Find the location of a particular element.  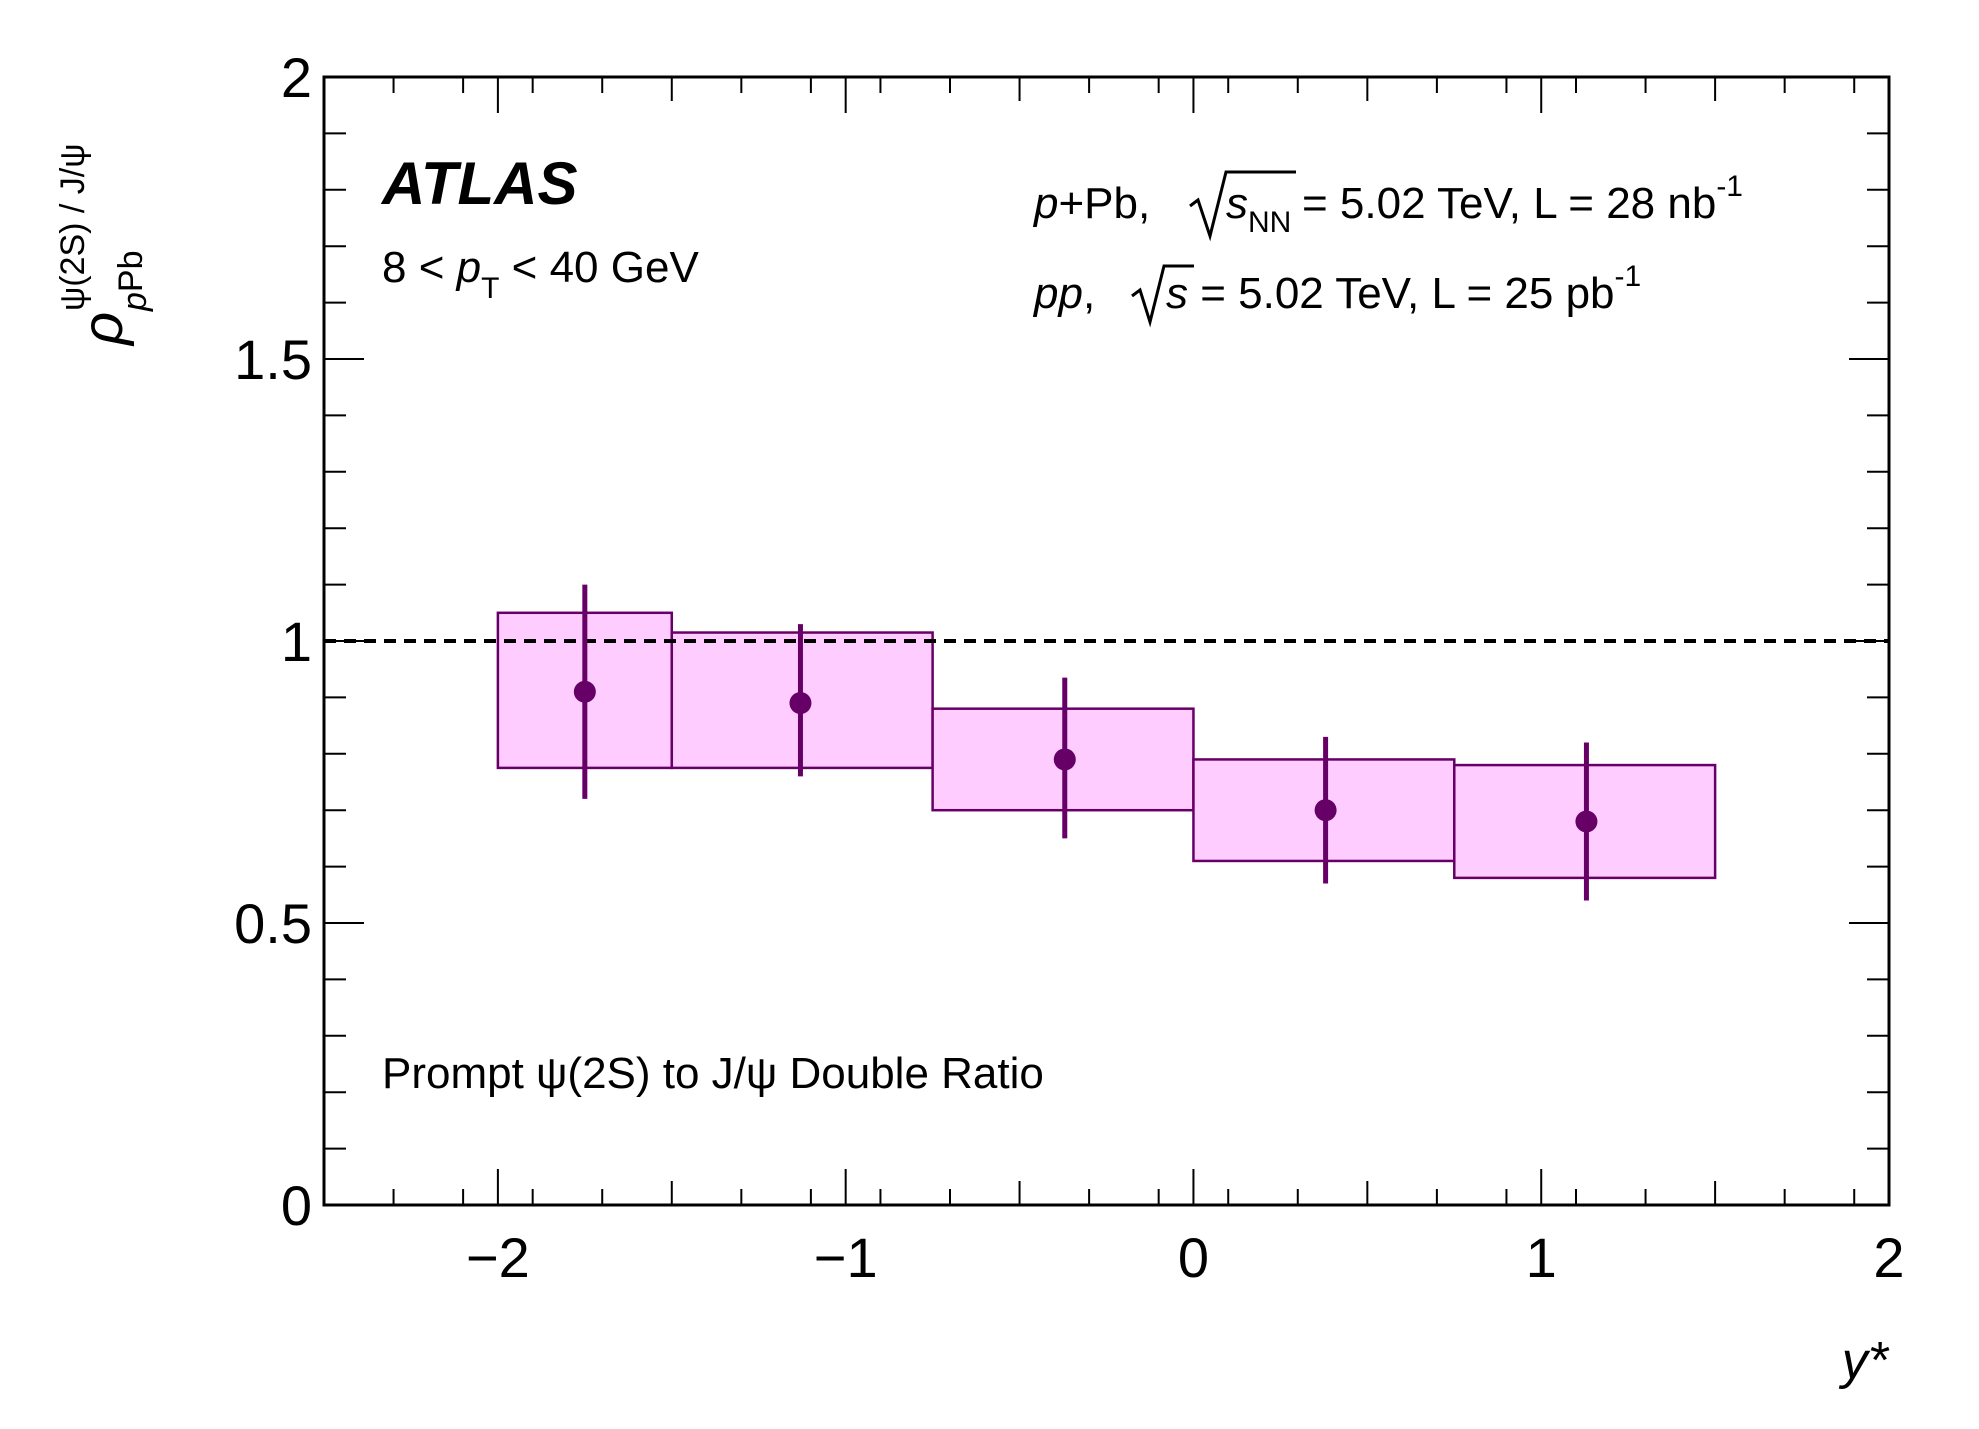

pp-sqrt-symbol: s is located at coordinates (1177, 293).